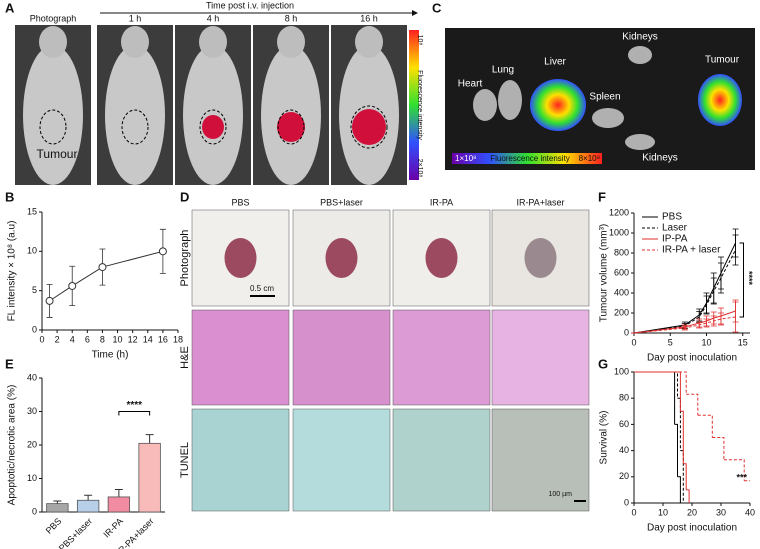 This screenshot has width=760, height=549. Describe the element at coordinates (185, 258) in the screenshot. I see `row-label: Photograph` at that location.